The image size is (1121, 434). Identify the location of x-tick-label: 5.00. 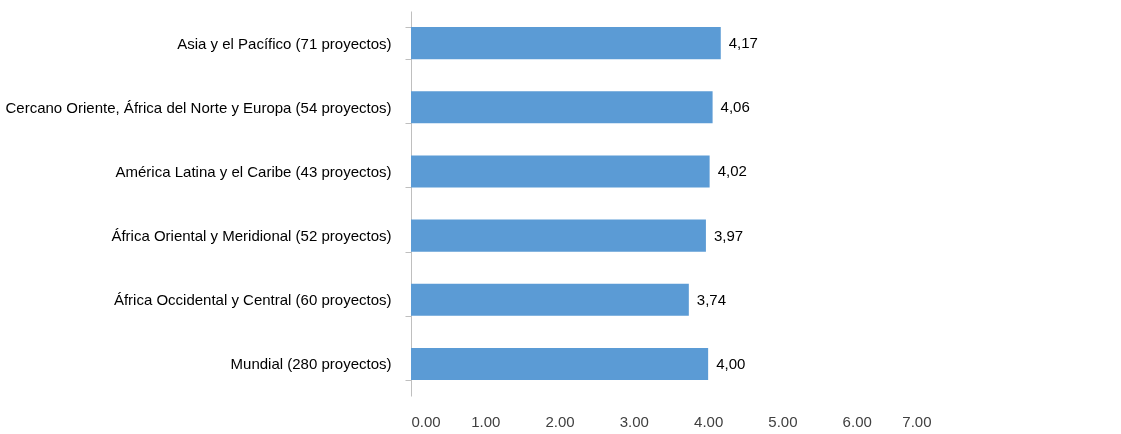
(783, 421).